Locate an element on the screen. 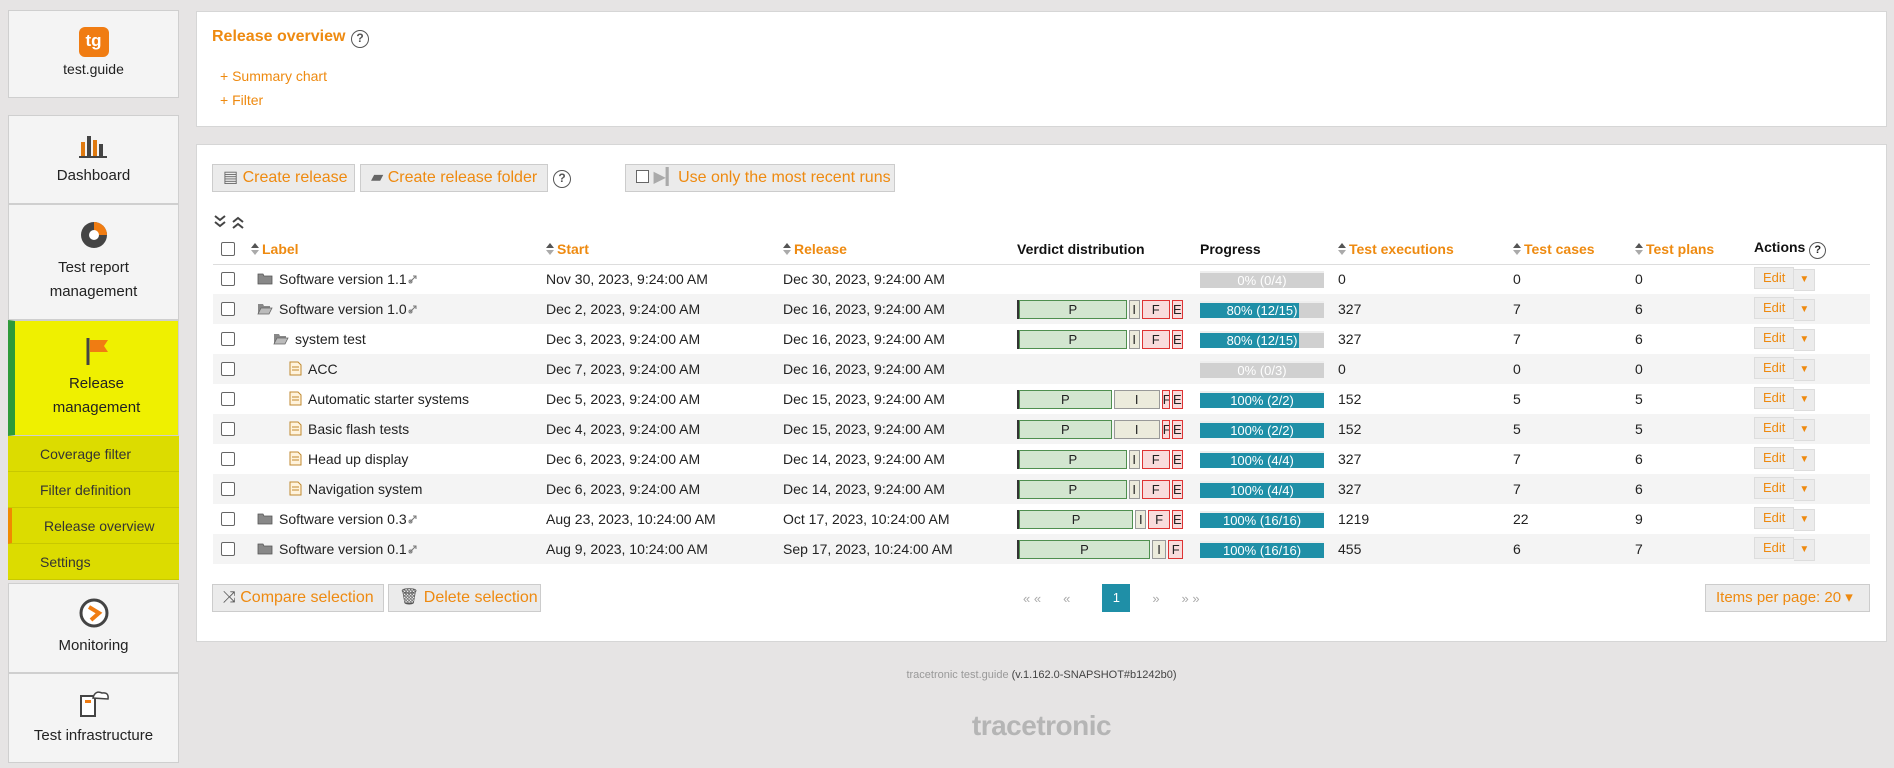 The image size is (1894, 768). logo-item: tg test.guide is located at coordinates (93, 54).